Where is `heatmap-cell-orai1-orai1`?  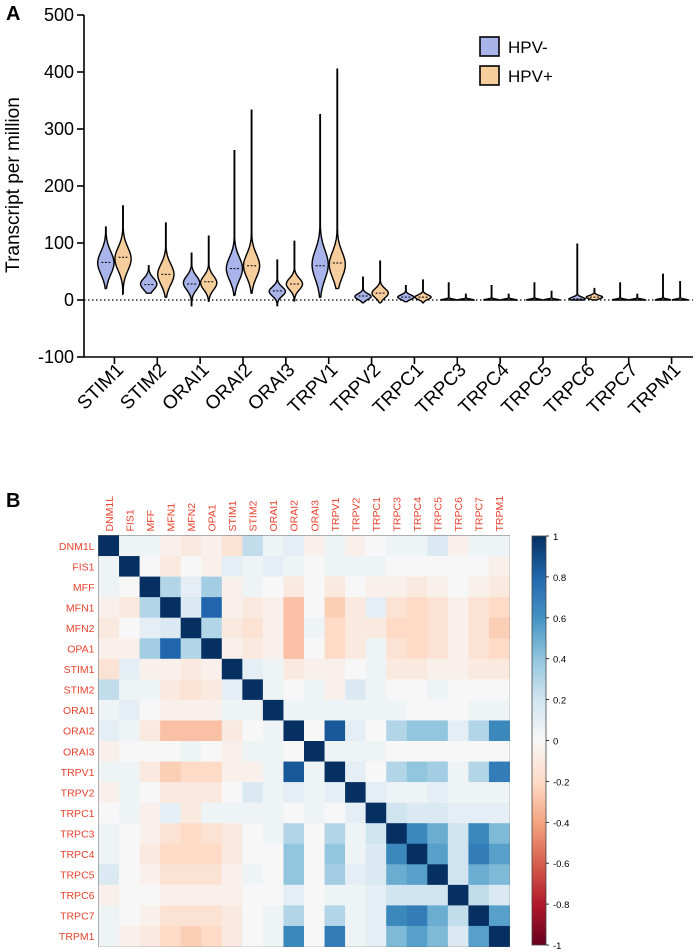 heatmap-cell-orai1-orai1 is located at coordinates (273, 710).